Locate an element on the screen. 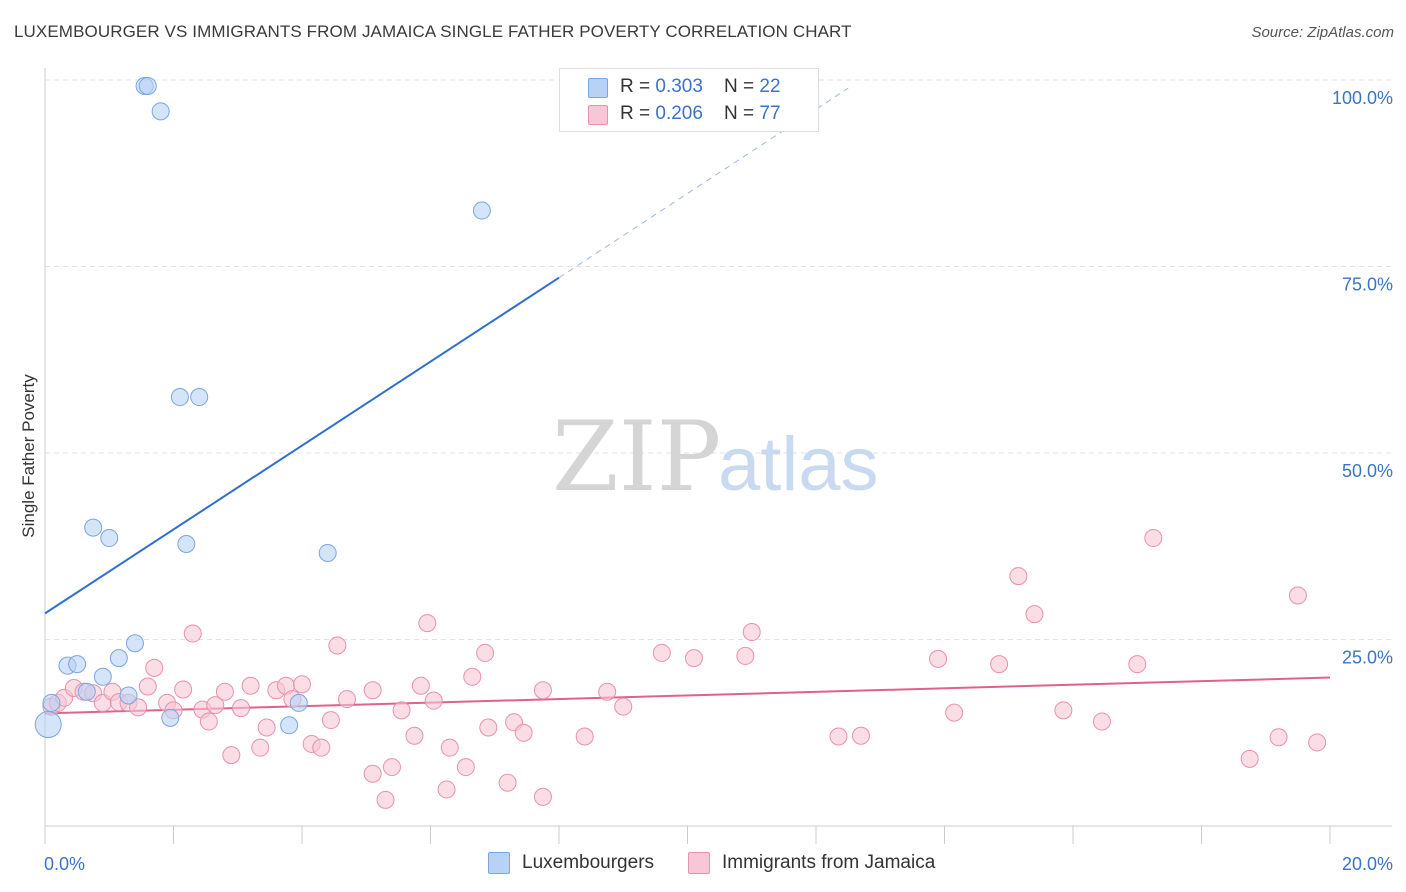  y-tick-label: 75.0% is located at coordinates (1367, 285).